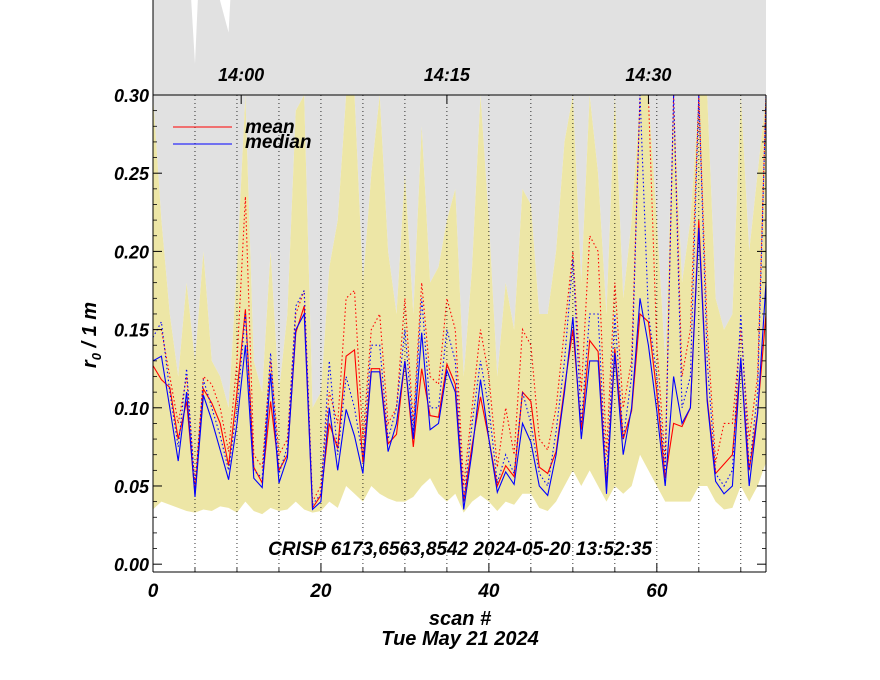 The height and width of the screenshot is (680, 880). Describe the element at coordinates (131, 96) in the screenshot. I see `y-tick-label: 0.30` at that location.